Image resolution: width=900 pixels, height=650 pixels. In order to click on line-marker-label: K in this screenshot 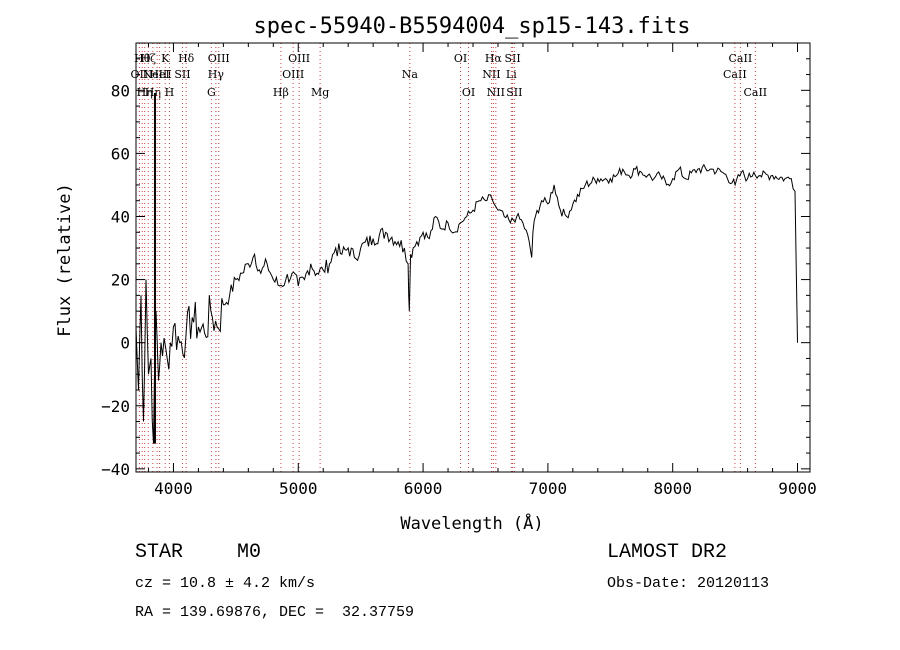, I will do `click(165, 58)`.